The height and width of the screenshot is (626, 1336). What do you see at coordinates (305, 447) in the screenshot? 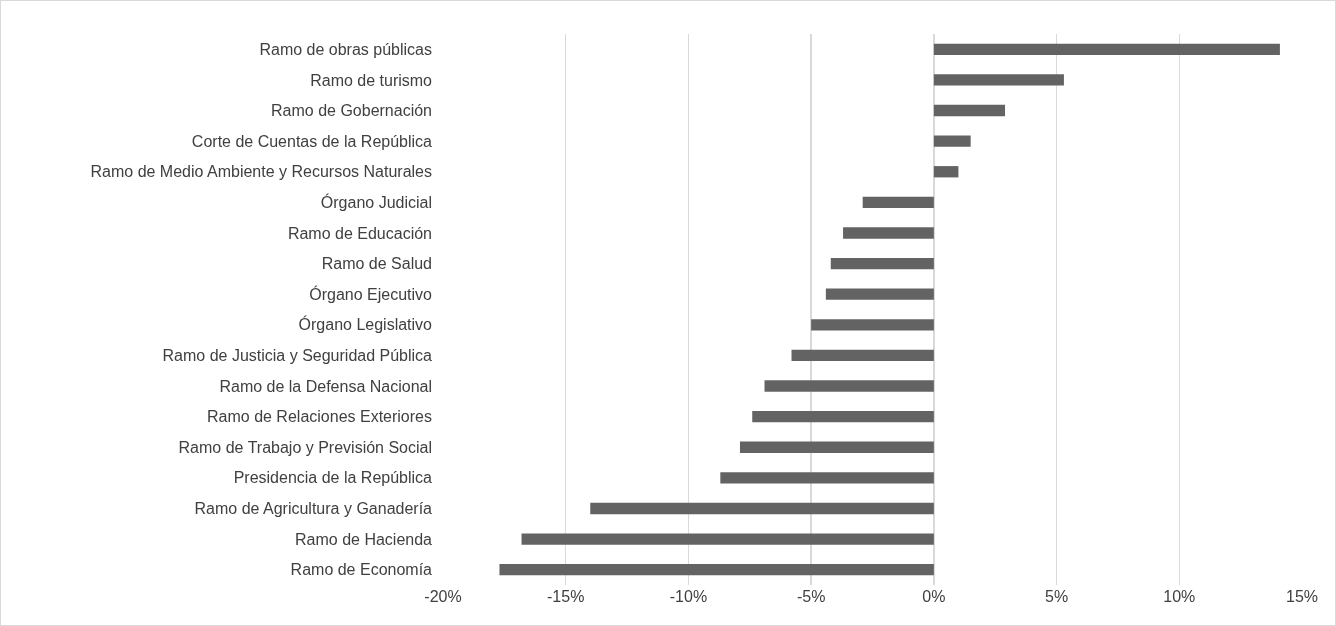
I see `y-tick-label: Ramo de Trabajo y Previsión Social` at bounding box center [305, 447].